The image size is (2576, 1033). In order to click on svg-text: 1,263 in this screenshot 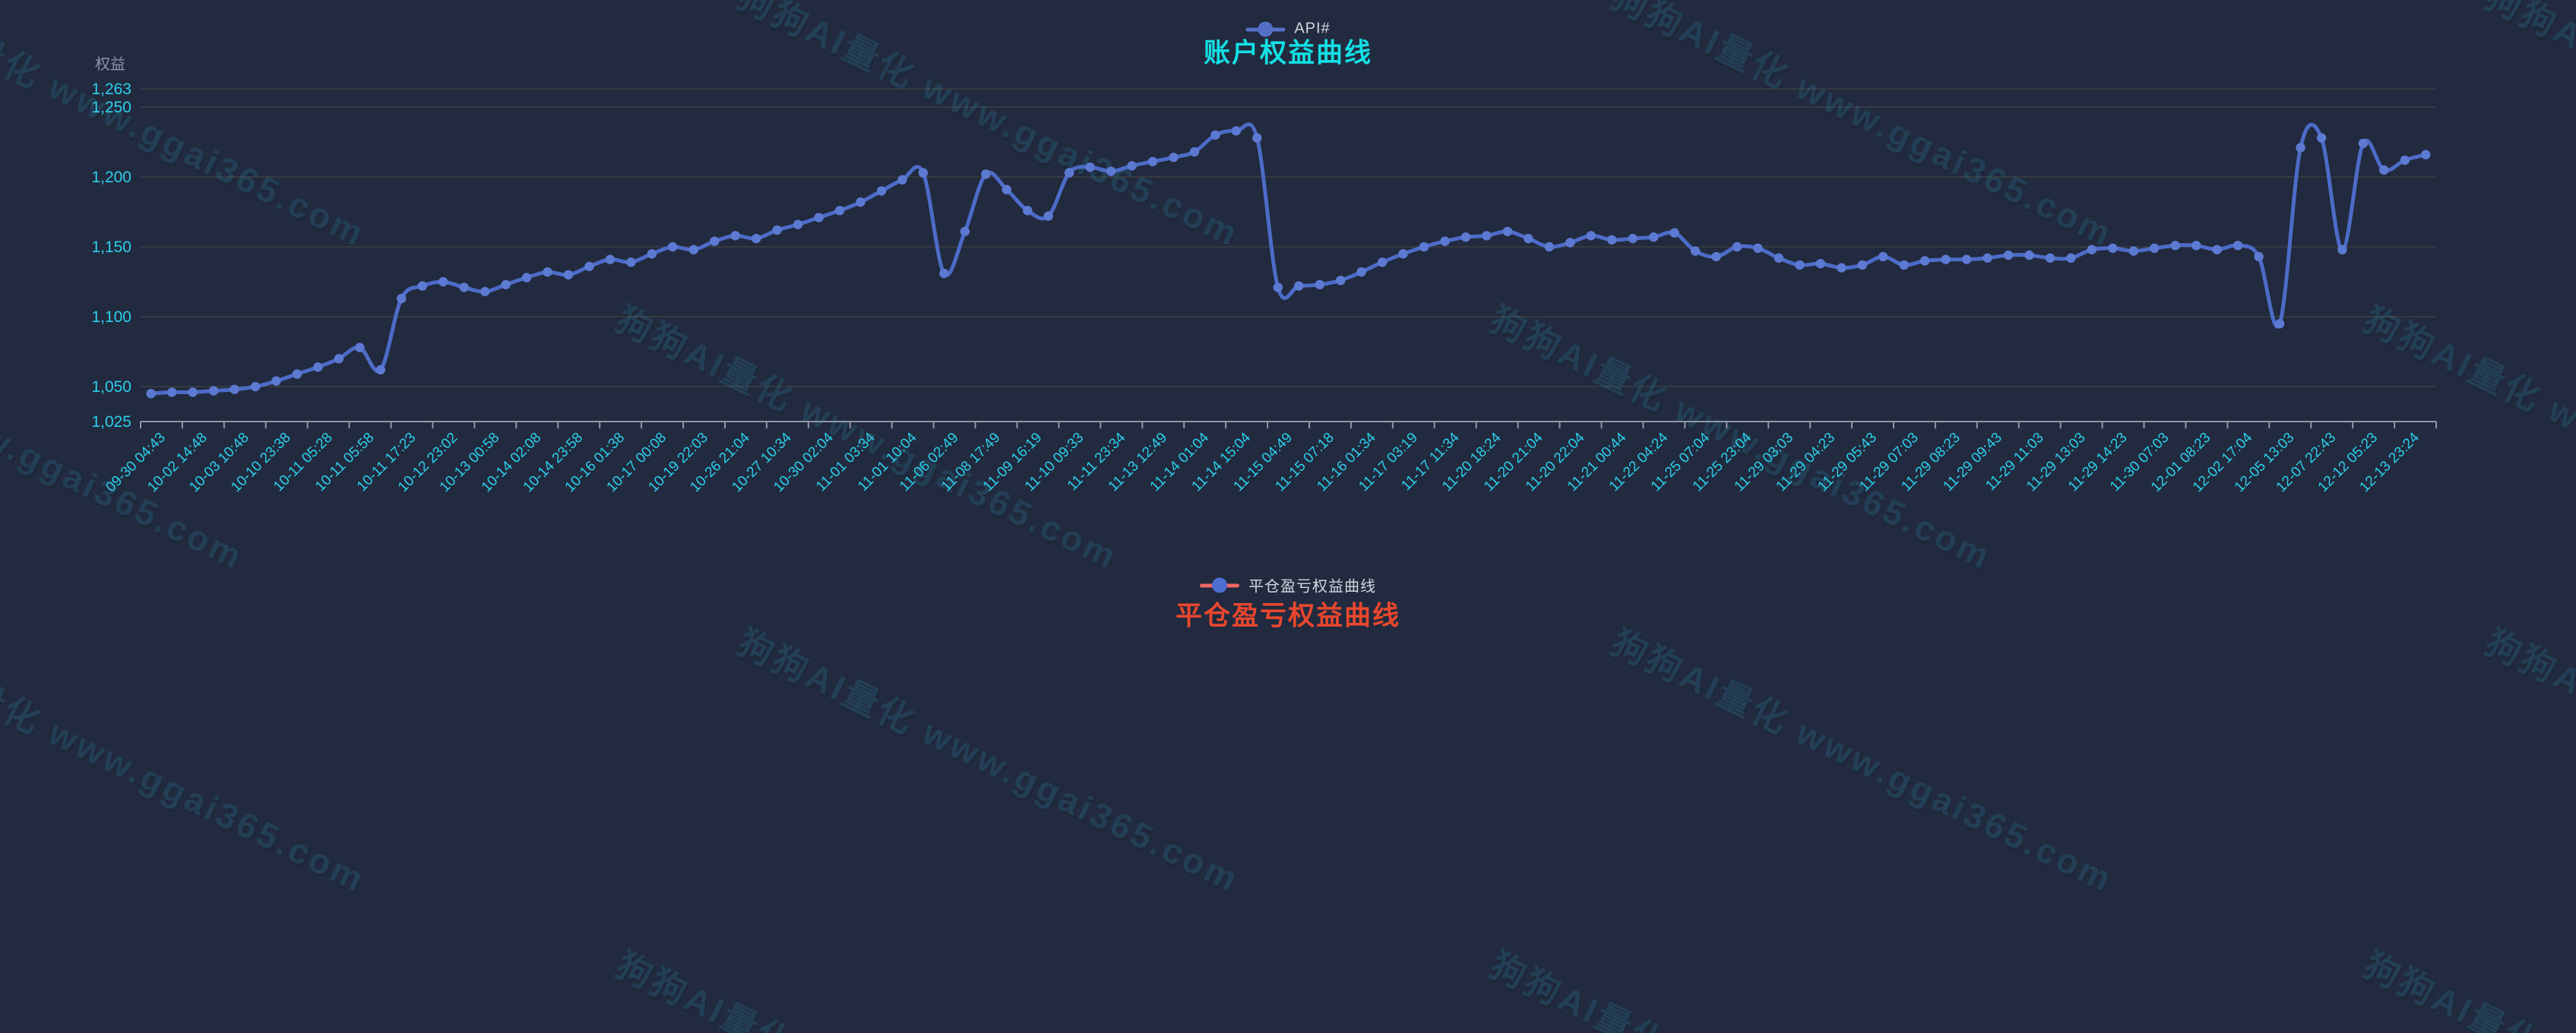, I will do `click(111, 89)`.